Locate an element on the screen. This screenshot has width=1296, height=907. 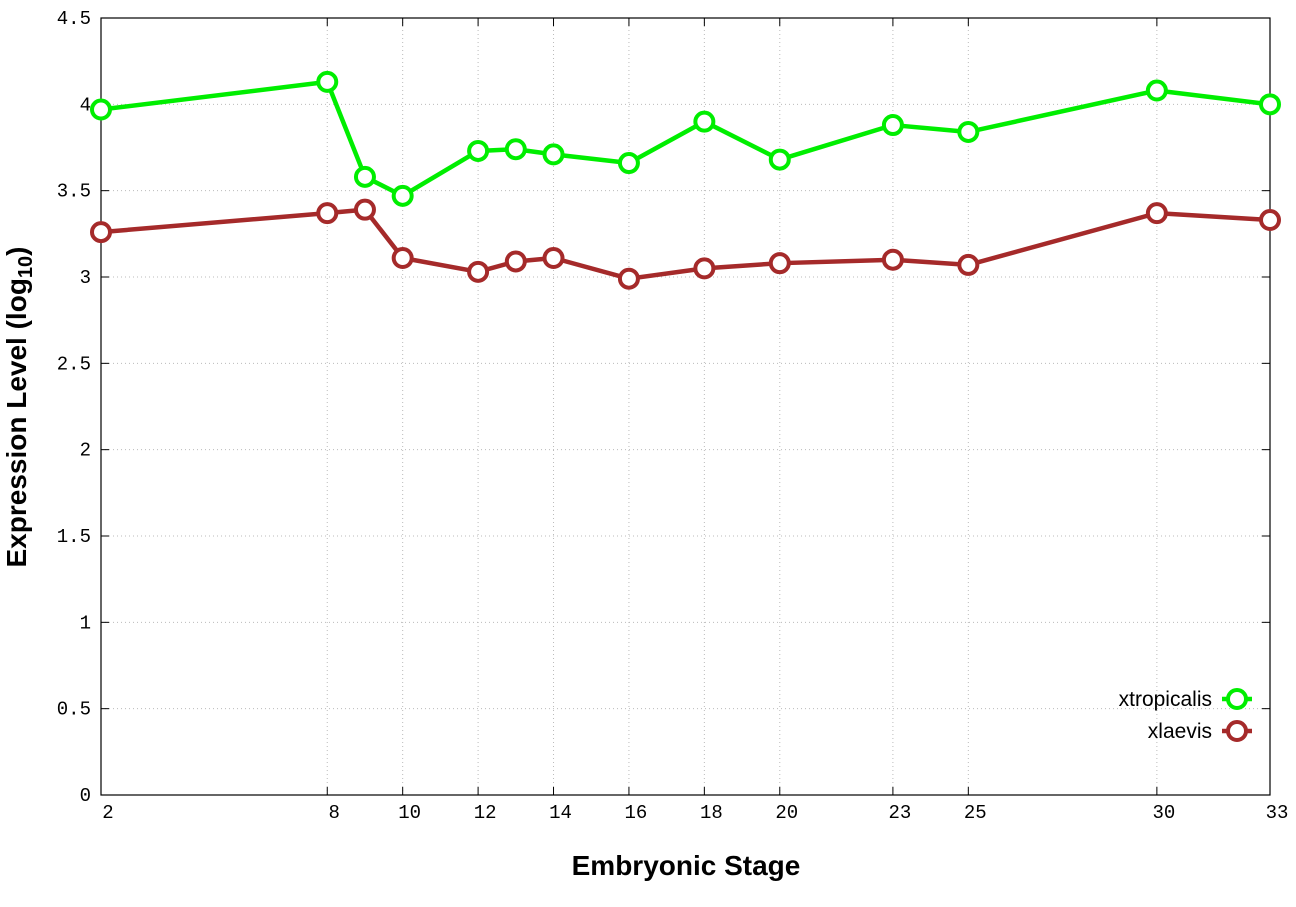
y-tick-label: 2.5 is located at coordinates (74, 364).